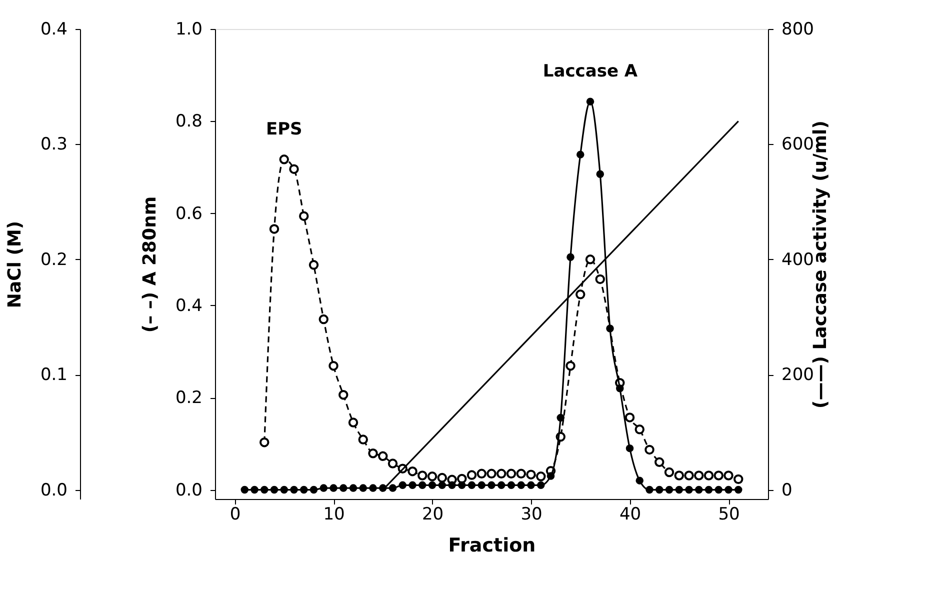 The height and width of the screenshot is (600, 930). Describe the element at coordinates (235, 514) in the screenshot. I see `x-tick-label: 0` at that location.